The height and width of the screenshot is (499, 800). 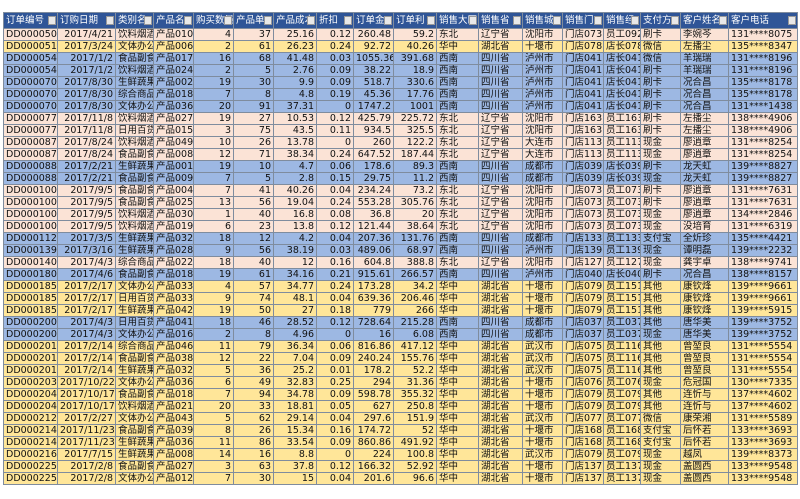 What do you see at coordinates (622, 20) in the screenshot?
I see `column-header: 销售经` at bounding box center [622, 20].